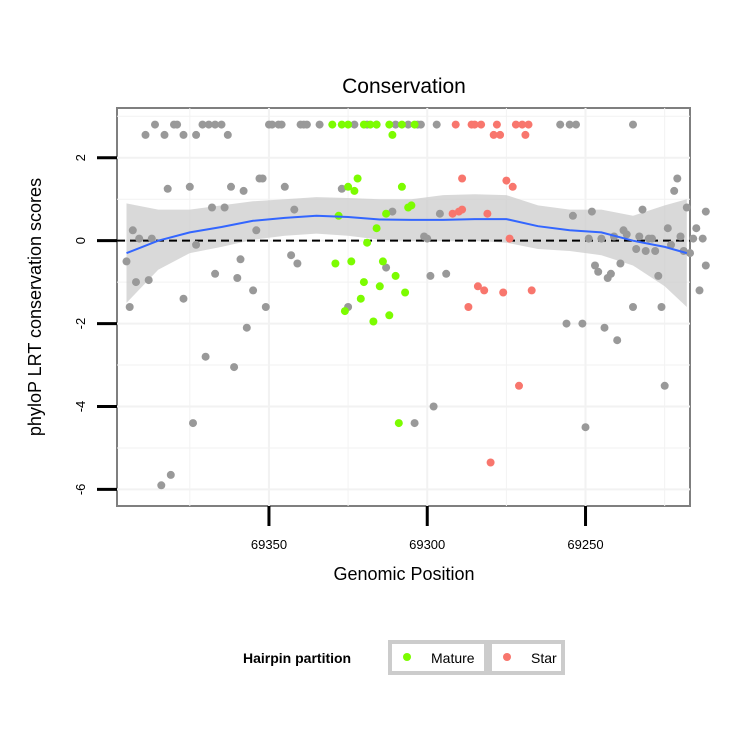 The image size is (750, 750). I want to click on legend-label-mature: Mature, so click(453, 658).